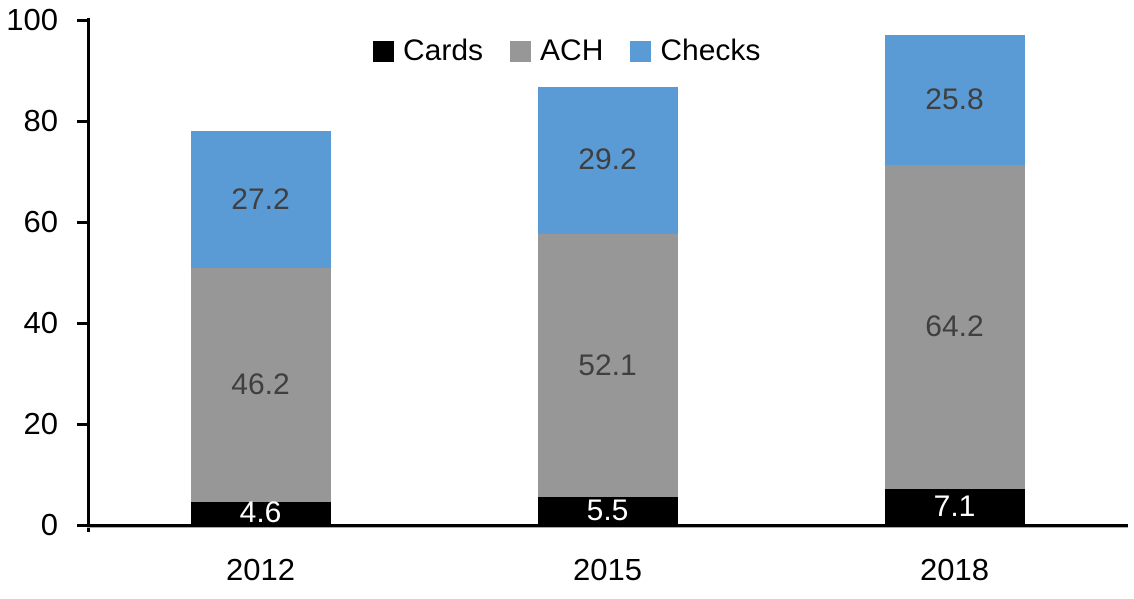 Image resolution: width=1134 pixels, height=599 pixels. I want to click on x-axis-line, so click(607, 525).